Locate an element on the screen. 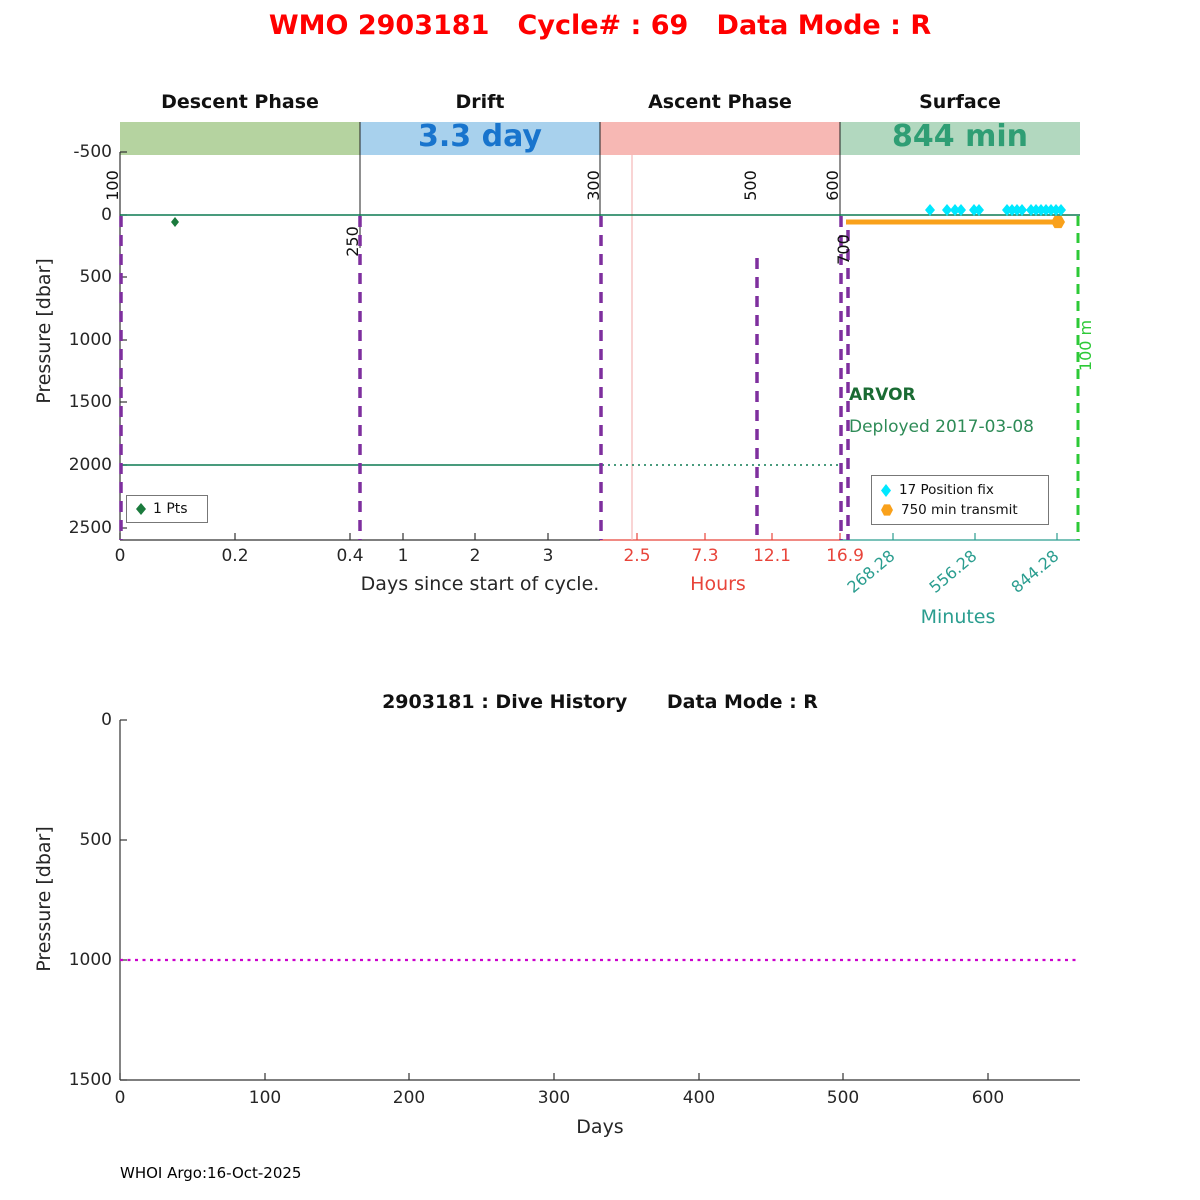  surface-phase-band is located at coordinates (960, 138).